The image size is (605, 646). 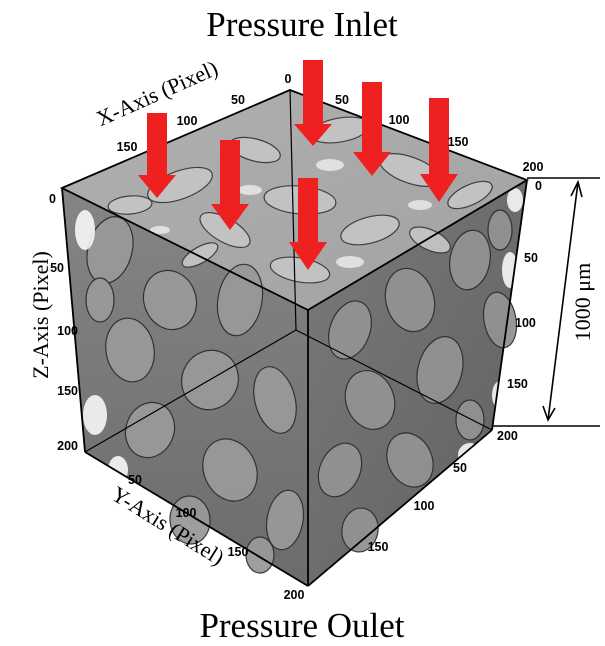 I want to click on edge-hidden-right, so click(x=394, y=380).